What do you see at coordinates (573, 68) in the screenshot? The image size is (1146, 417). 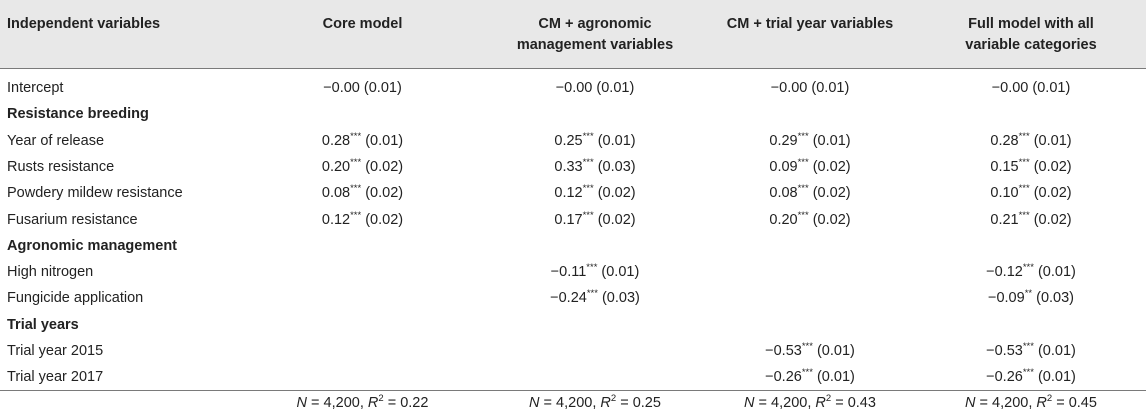 I see `header-rule` at bounding box center [573, 68].